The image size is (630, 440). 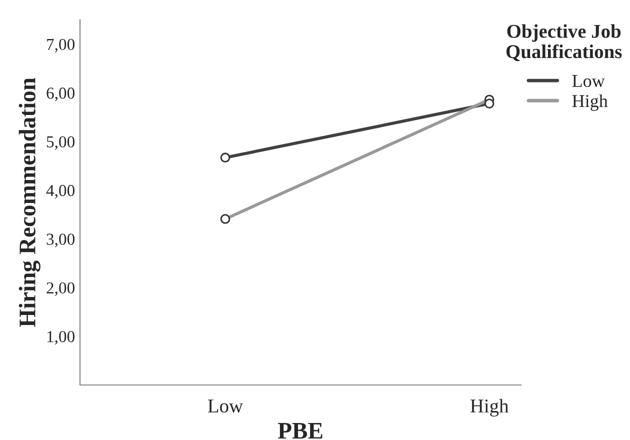 What do you see at coordinates (300, 431) in the screenshot?
I see `x-axis-title: PBE` at bounding box center [300, 431].